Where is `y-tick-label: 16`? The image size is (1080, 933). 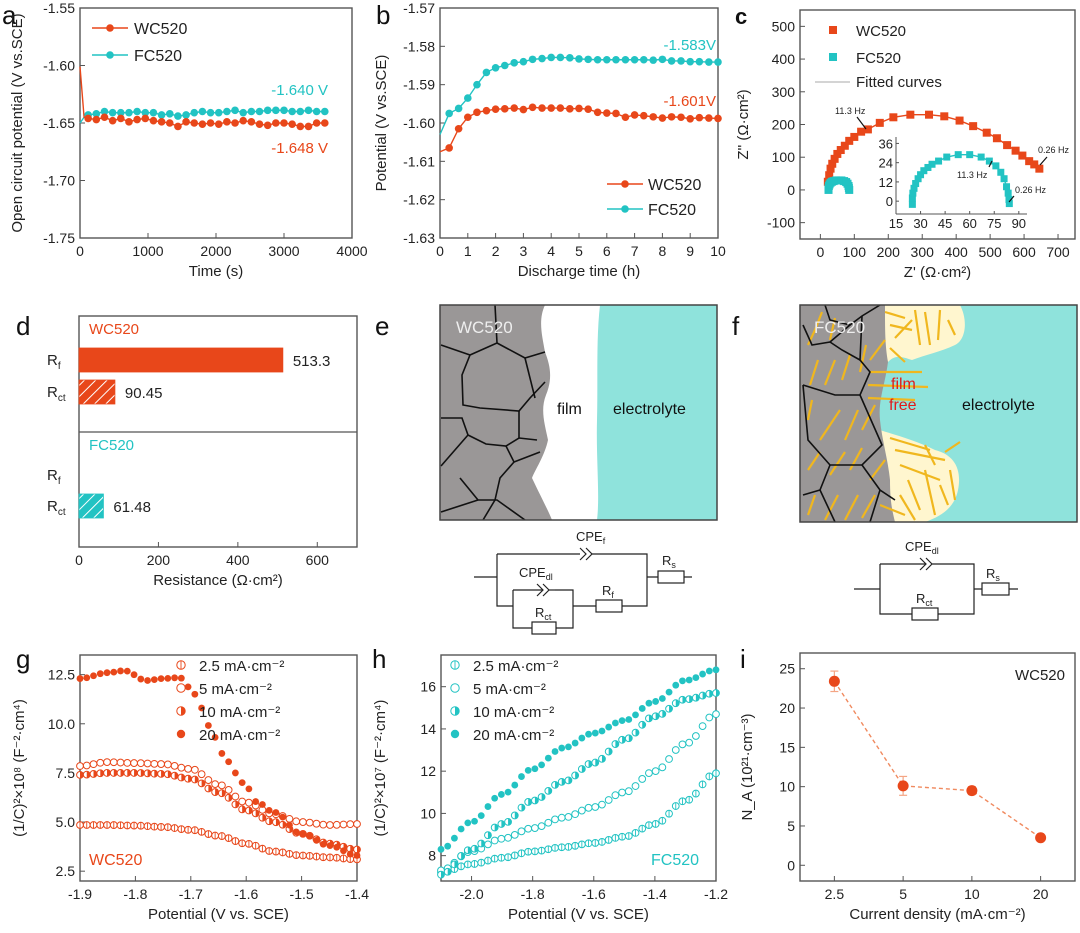
y-tick-label: 16 is located at coordinates (428, 687).